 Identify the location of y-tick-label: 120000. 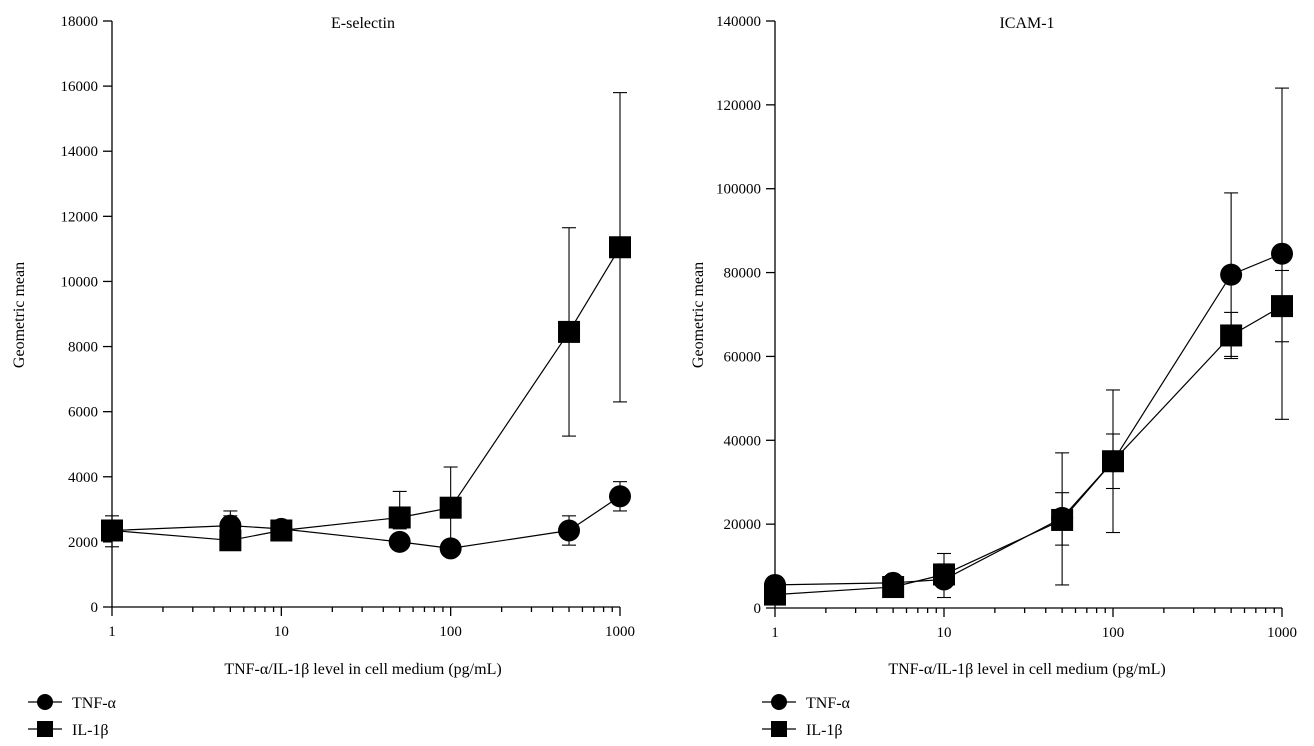
(738, 106).